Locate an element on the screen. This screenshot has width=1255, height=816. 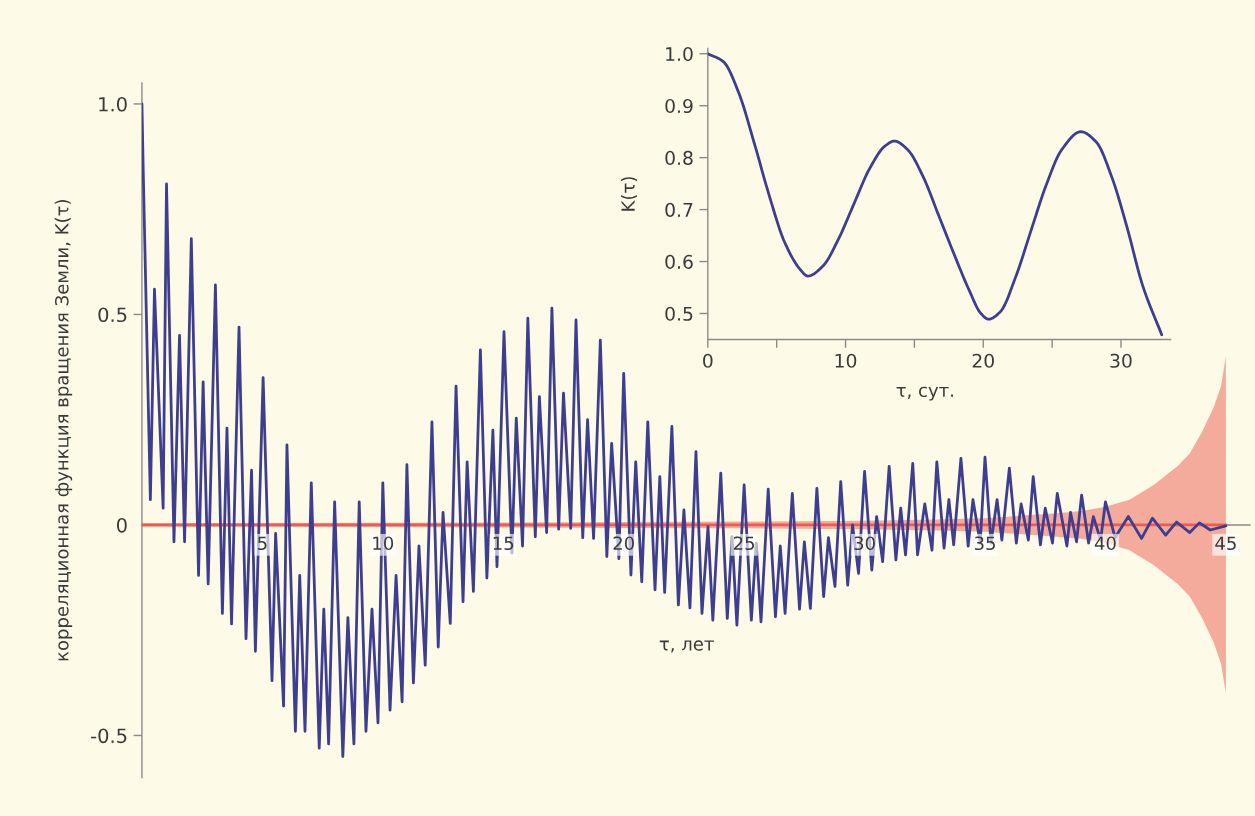
y-tick-label: 0.8 is located at coordinates (679, 158).